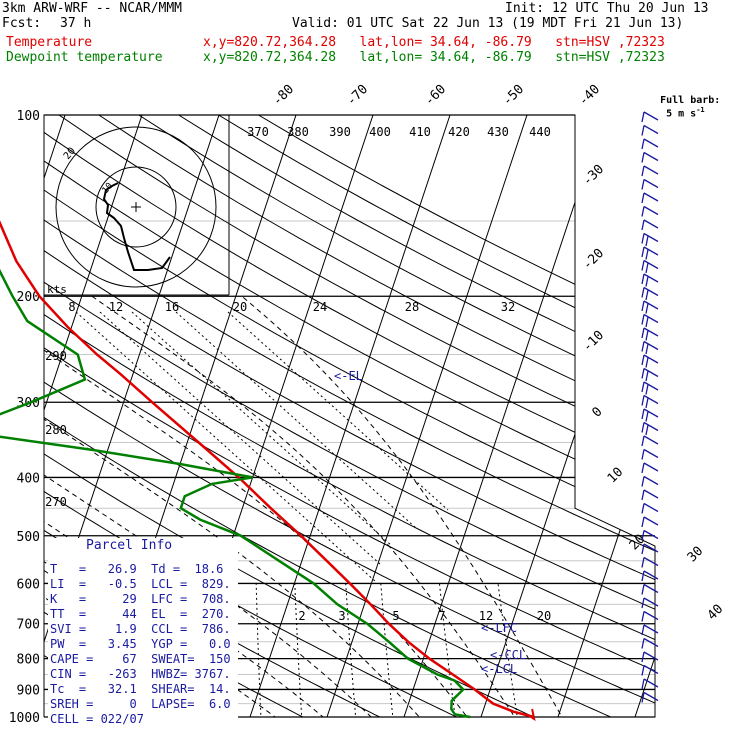 This screenshot has height=740, width=740. I want to click on theta-label: 410, so click(420, 132).